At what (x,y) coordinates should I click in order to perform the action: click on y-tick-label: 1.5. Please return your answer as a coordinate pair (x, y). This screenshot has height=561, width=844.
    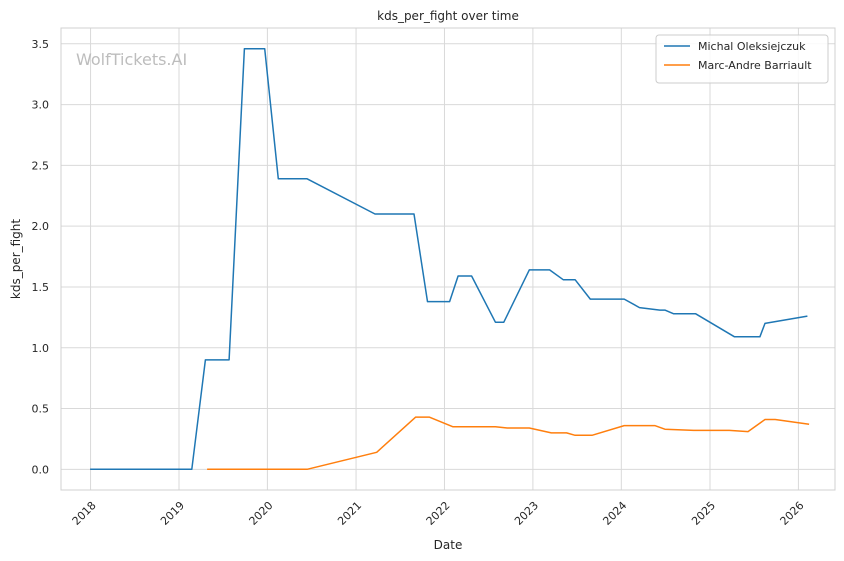
    Looking at the image, I should click on (41, 287).